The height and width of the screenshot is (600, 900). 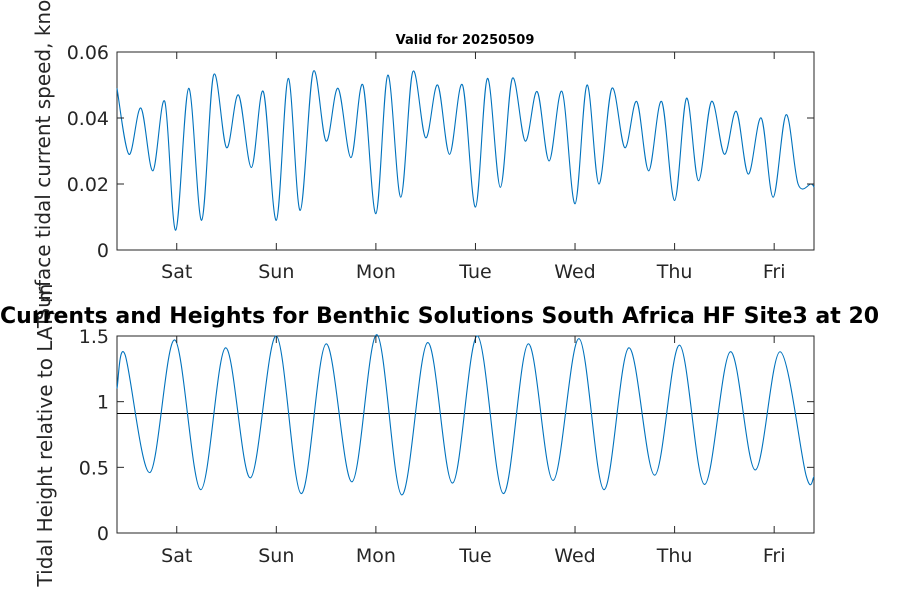 I want to click on current-speed-title: Valid for 20250509, so click(x=465, y=40).